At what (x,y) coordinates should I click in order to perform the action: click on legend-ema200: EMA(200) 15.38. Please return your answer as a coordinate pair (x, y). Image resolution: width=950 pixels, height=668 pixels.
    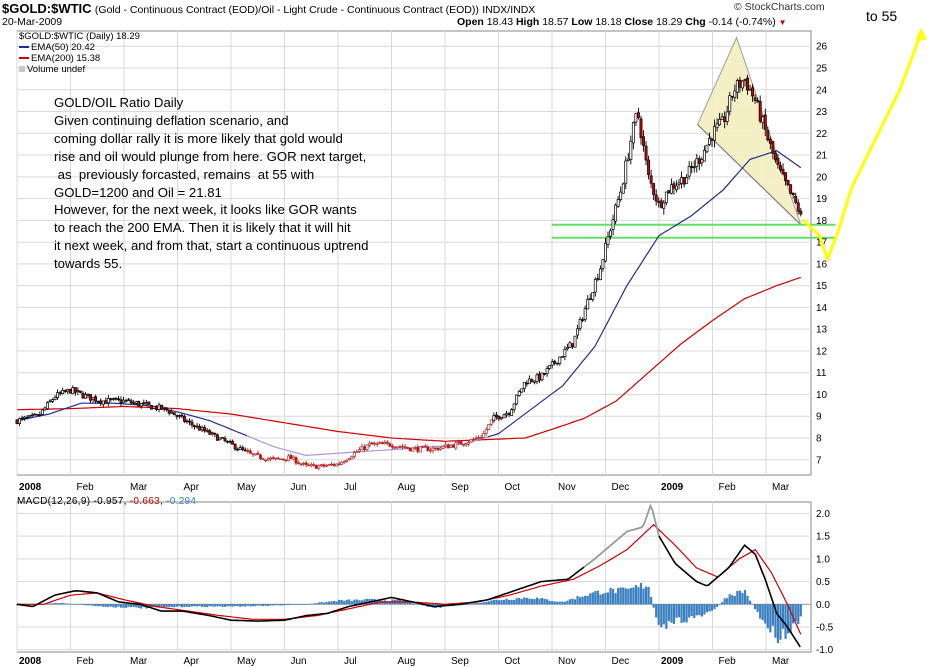
    Looking at the image, I should click on (59, 58).